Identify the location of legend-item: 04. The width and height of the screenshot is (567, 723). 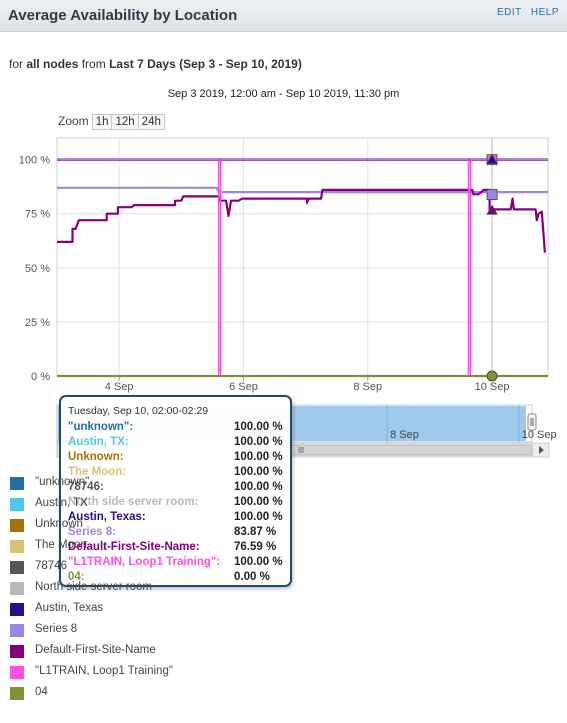
(130, 693).